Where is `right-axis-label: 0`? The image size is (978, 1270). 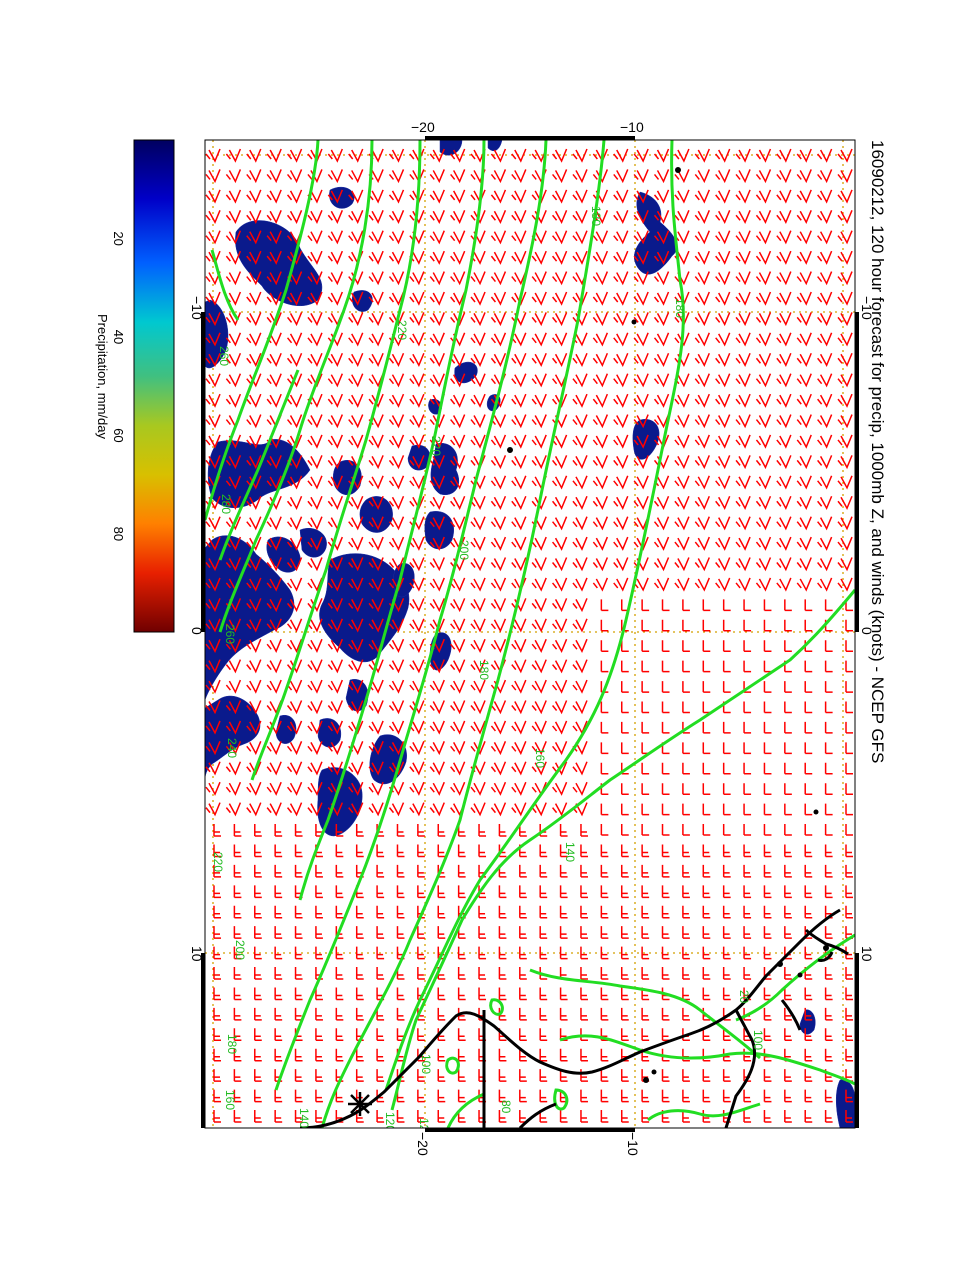 right-axis-label: 0 is located at coordinates (867, 631).